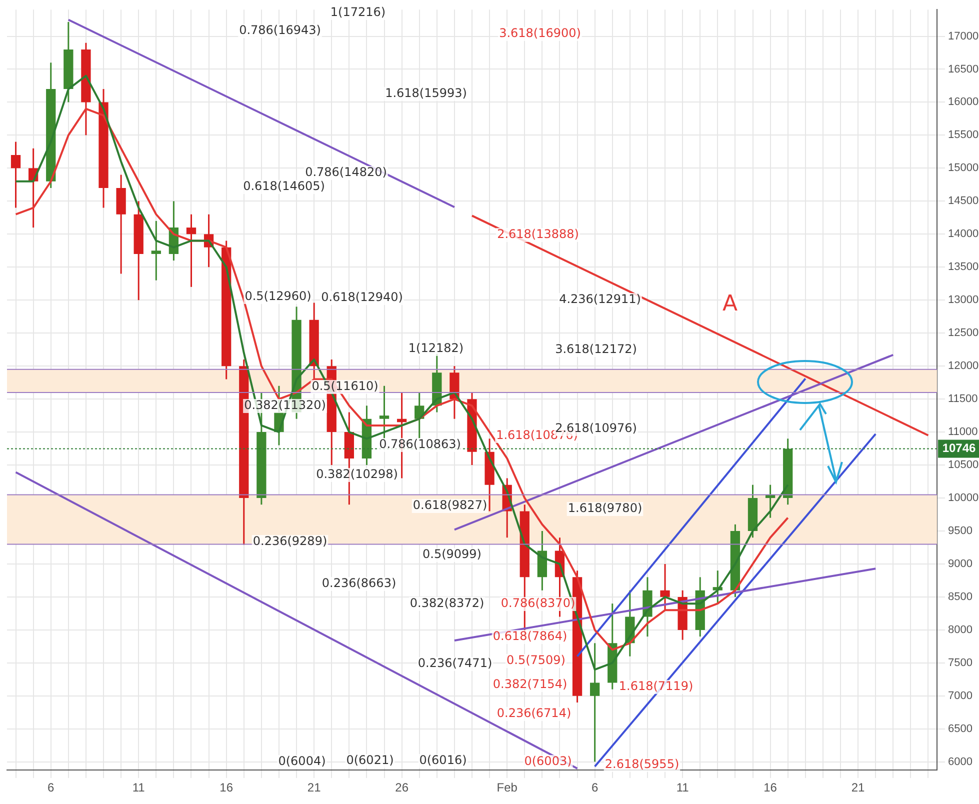 This screenshot has width=979, height=804. Describe the element at coordinates (284, 186) in the screenshot. I see `annotation: 0.618(14605)` at that location.